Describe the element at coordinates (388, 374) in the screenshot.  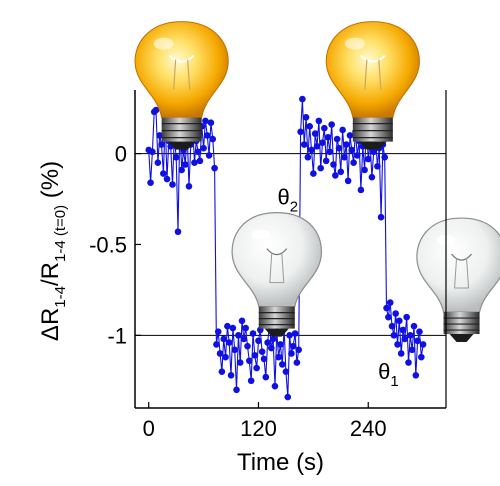
I see `annotation-theta-1: θ1` at that location.